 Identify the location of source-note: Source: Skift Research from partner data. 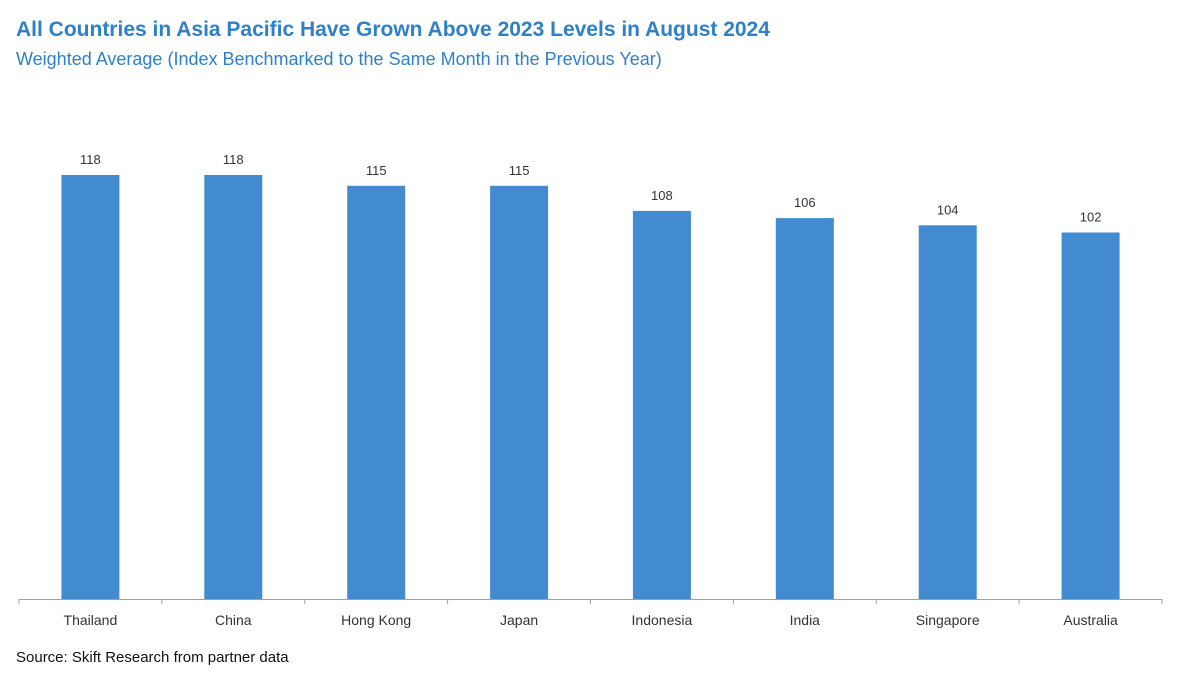
(152, 657).